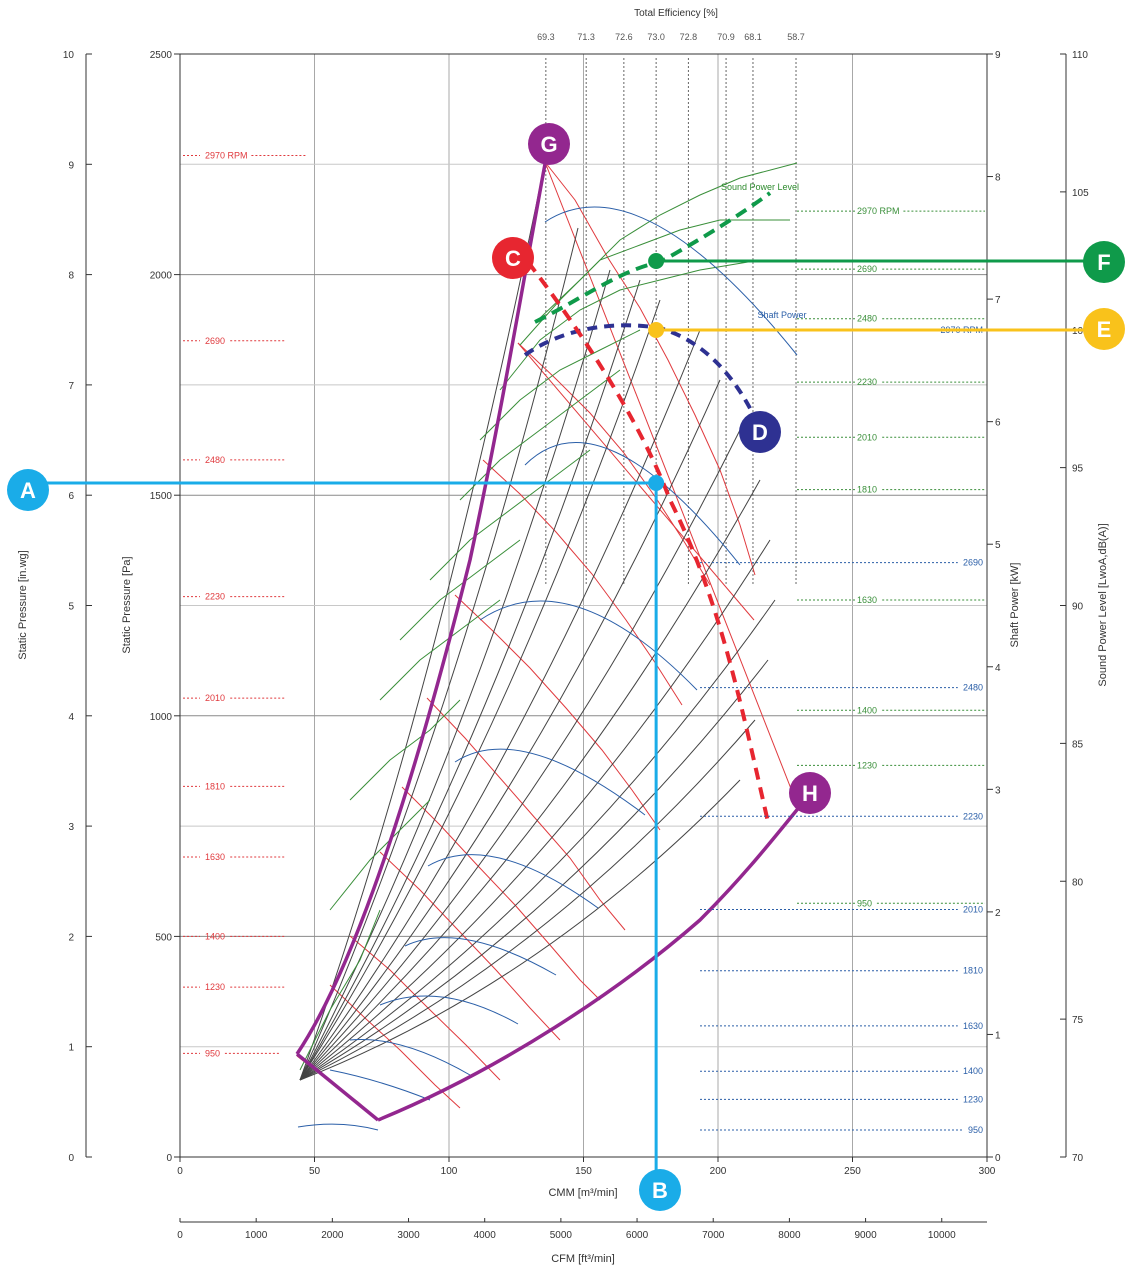  I want to click on kw-tick-label: 2, so click(998, 913).